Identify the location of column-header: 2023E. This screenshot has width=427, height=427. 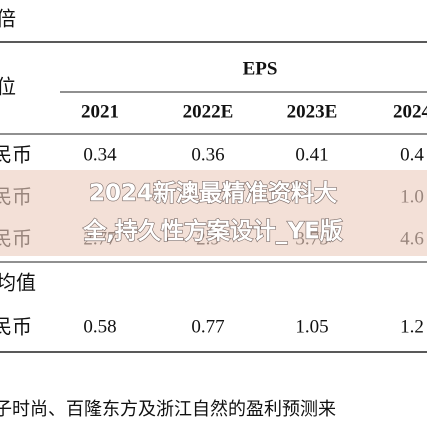
(312, 111).